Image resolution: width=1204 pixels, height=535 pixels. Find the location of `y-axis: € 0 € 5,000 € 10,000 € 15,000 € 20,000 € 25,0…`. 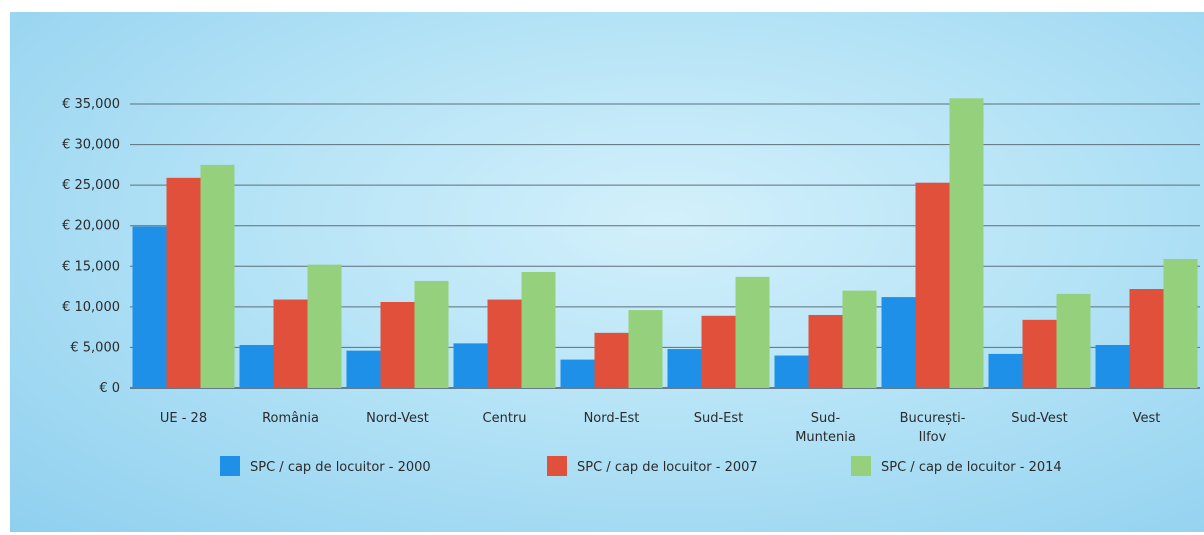

y-axis: € 0 € 5,000 € 10,000 € 15,000 € 20,000 € 25,0… is located at coordinates (91, 246).